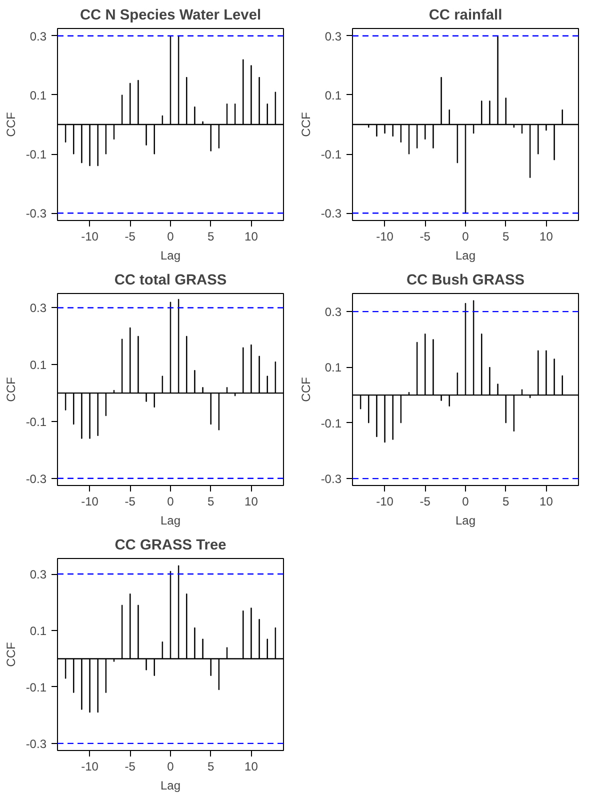  What do you see at coordinates (465, 280) in the screenshot?
I see `chart-title: CC Bush GRASS` at bounding box center [465, 280].